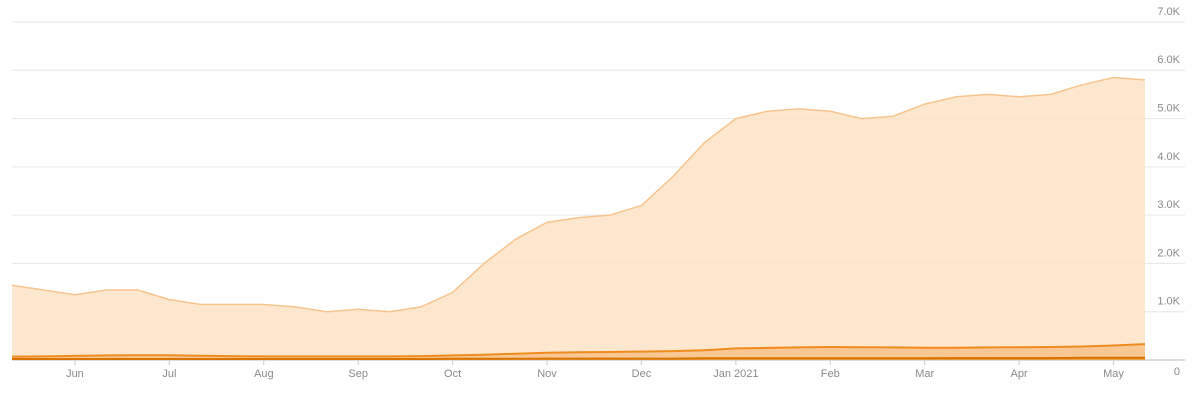 The width and height of the screenshot is (1200, 400). What do you see at coordinates (1168, 12) in the screenshot?
I see `y-tick-label: 7.0K` at bounding box center [1168, 12].